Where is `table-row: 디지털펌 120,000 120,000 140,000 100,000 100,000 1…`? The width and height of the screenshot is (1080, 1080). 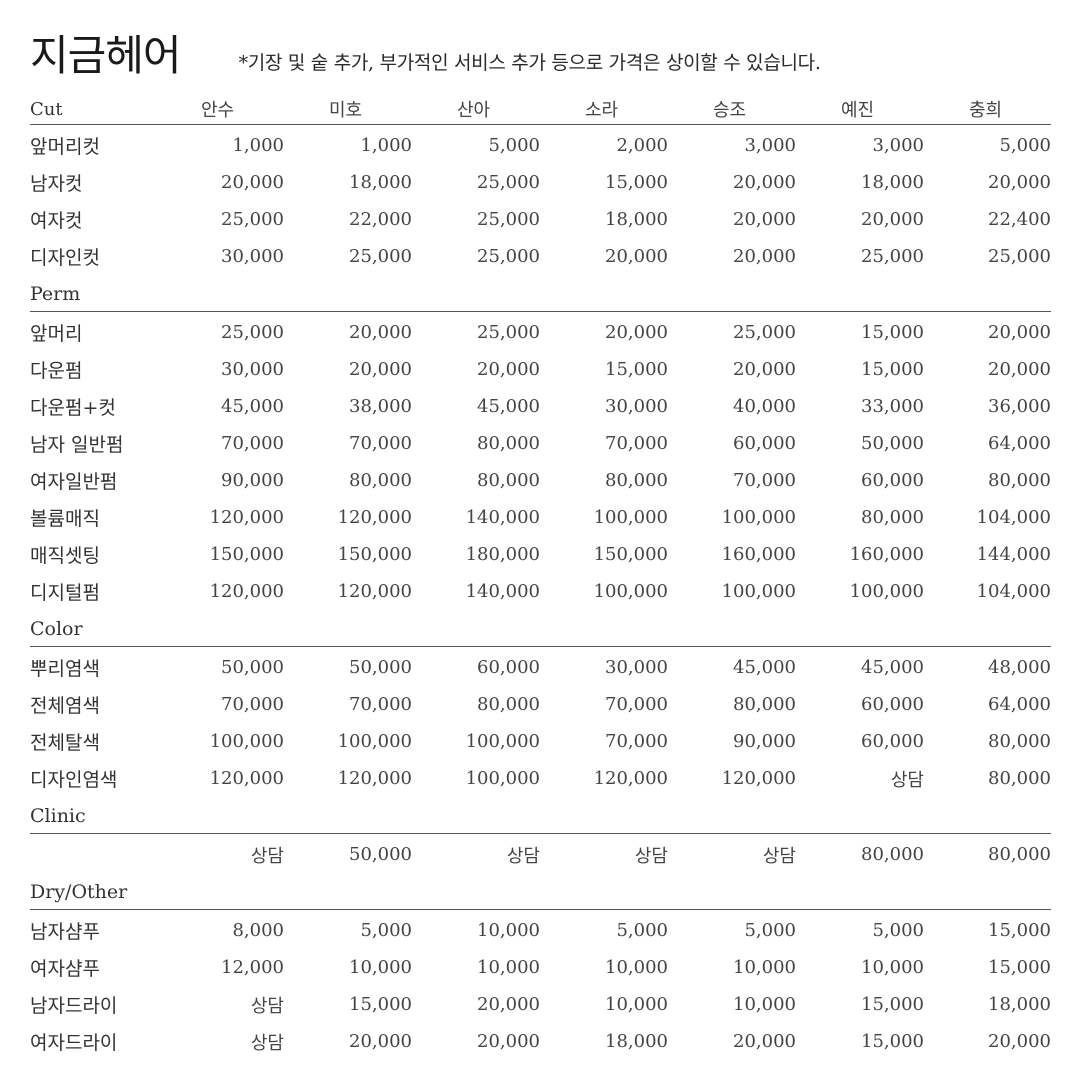 table-row: 디지털펌 120,000 120,000 140,000 100,000 100,000 1… is located at coordinates (540, 591).